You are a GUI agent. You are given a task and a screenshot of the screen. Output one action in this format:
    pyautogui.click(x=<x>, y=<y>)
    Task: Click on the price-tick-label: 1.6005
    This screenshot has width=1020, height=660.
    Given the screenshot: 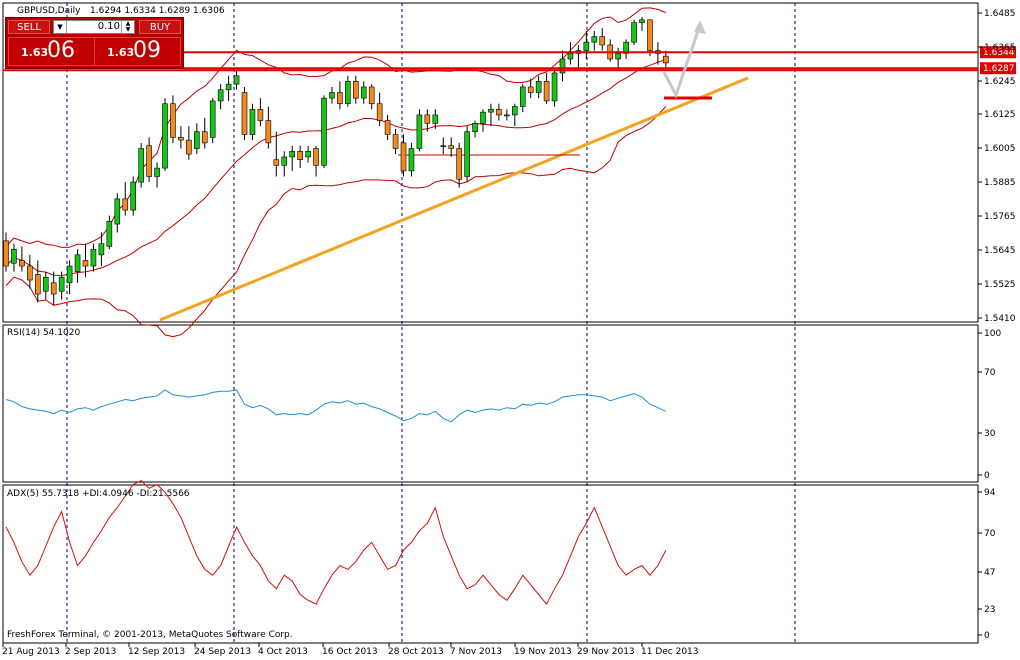 What is the action you would take?
    pyautogui.click(x=1000, y=149)
    